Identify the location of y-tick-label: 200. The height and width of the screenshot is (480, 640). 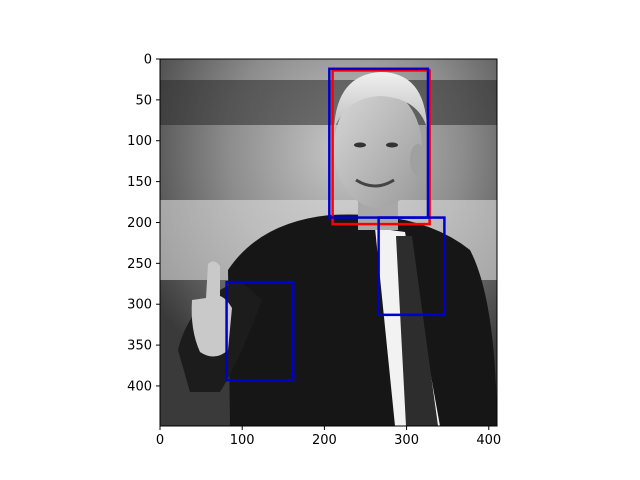
(139, 223).